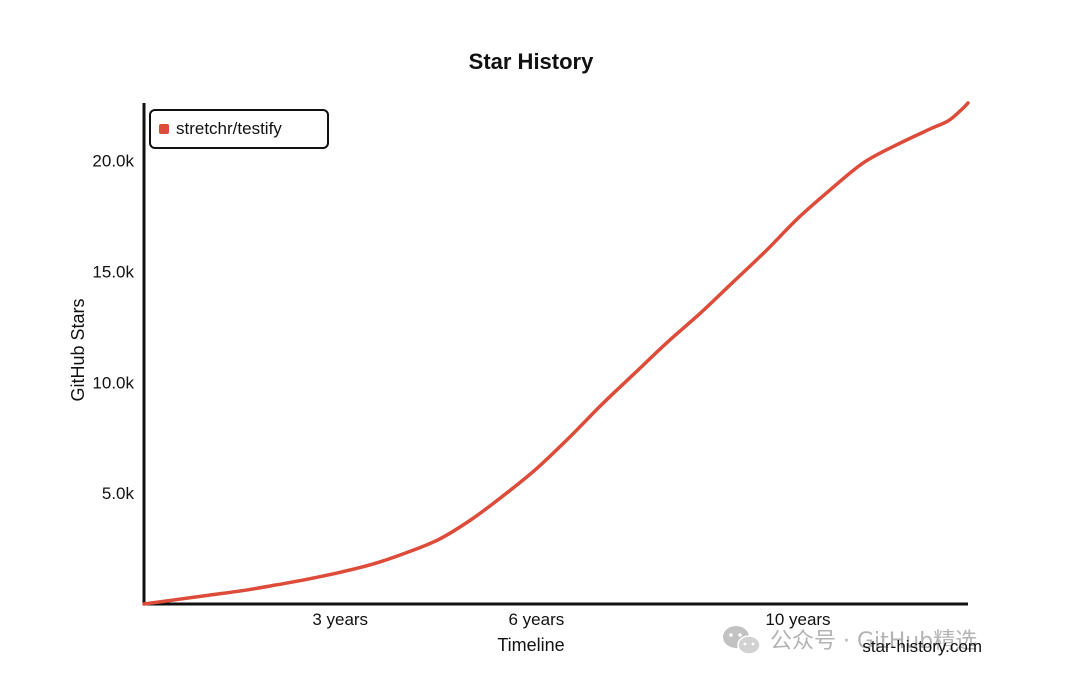 Image resolution: width=1080 pixels, height=684 pixels. I want to click on legend: stretchr/testify, so click(239, 129).